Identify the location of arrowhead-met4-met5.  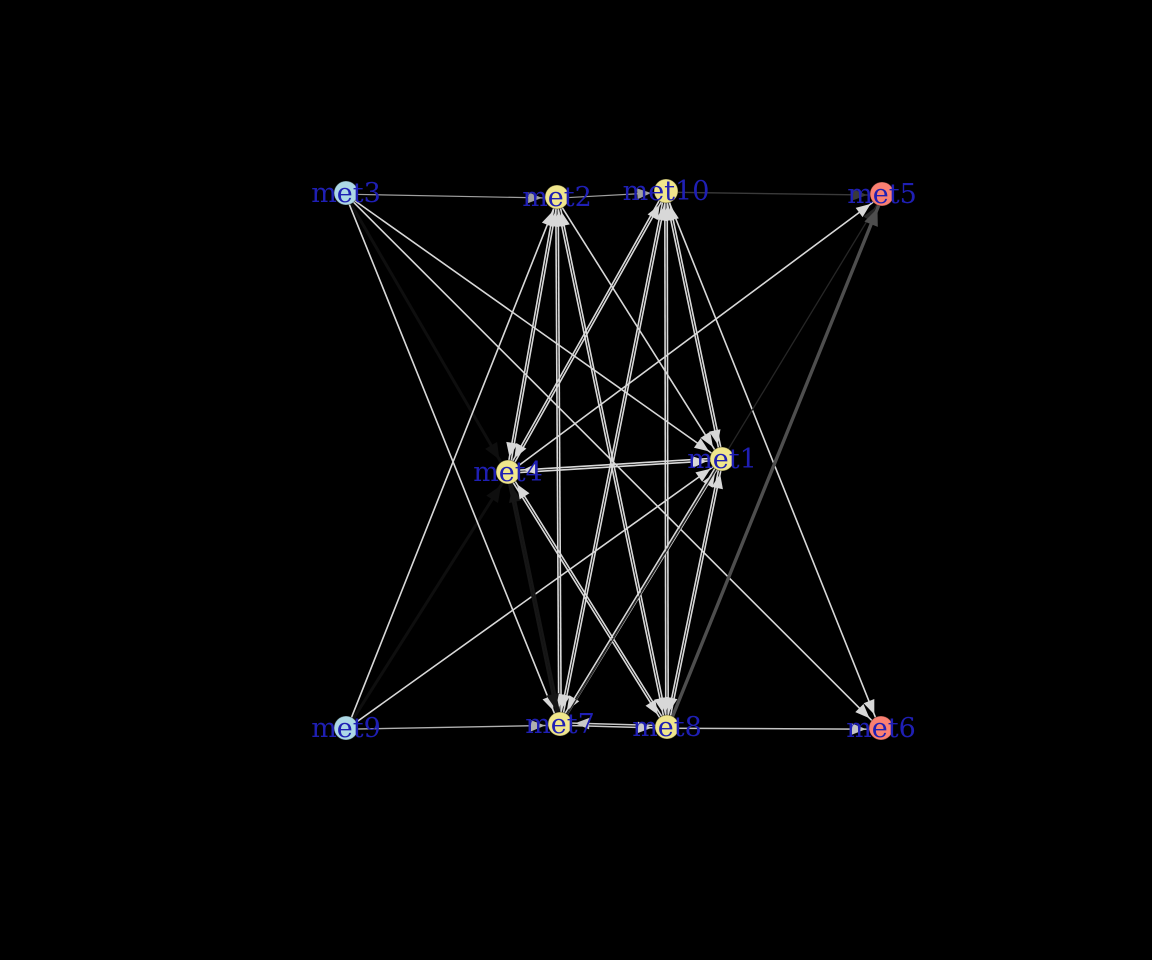
(863, 210).